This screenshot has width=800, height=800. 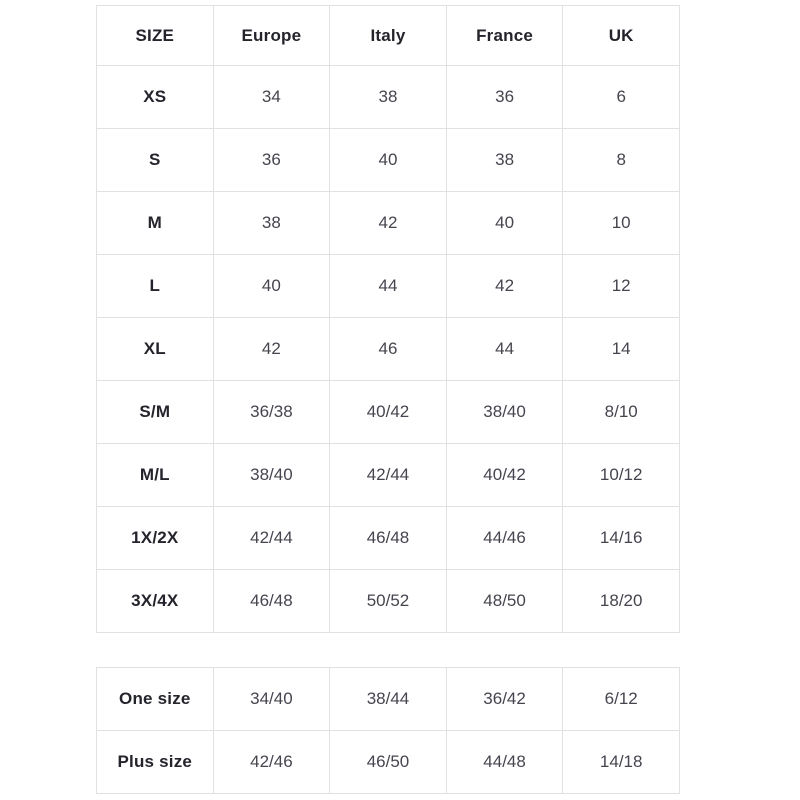 I want to click on table-row-3x-4x: 3X/4X 46/48 50/52 48/50 18/20, so click(x=388, y=601).